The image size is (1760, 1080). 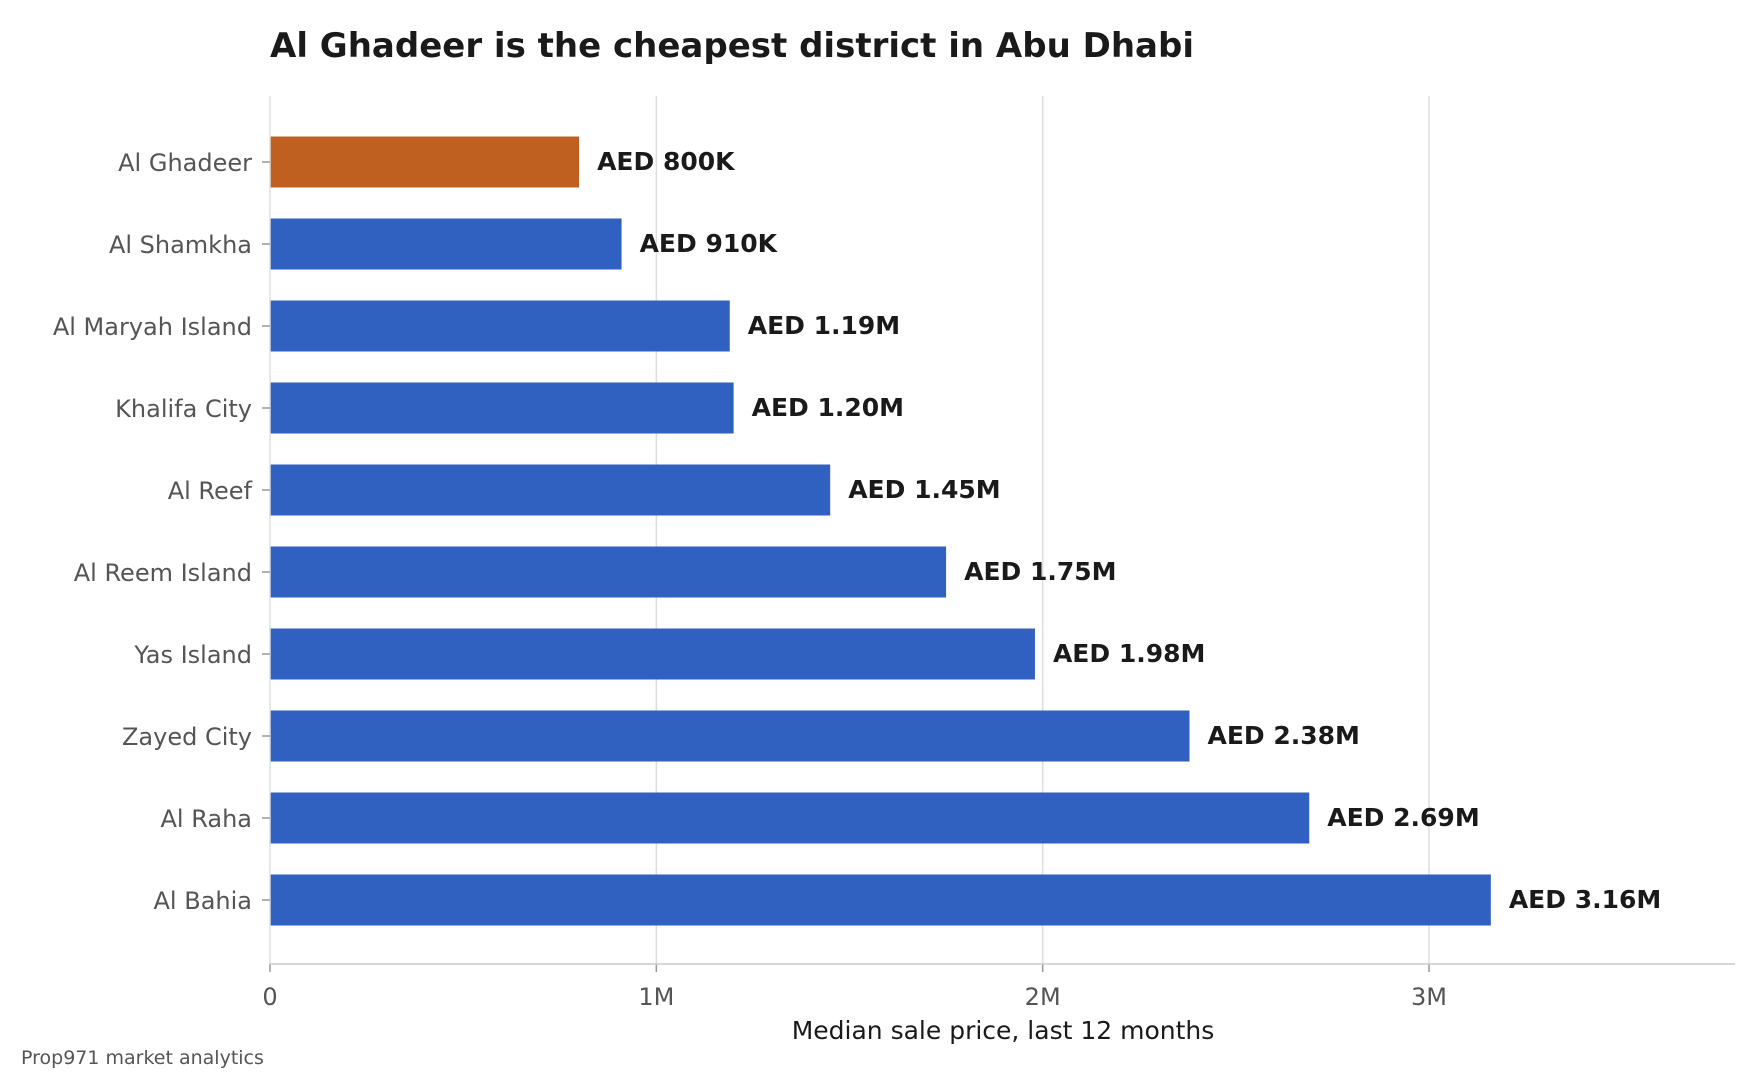 I want to click on value-label: AED 1.98M, so click(x=1129, y=653).